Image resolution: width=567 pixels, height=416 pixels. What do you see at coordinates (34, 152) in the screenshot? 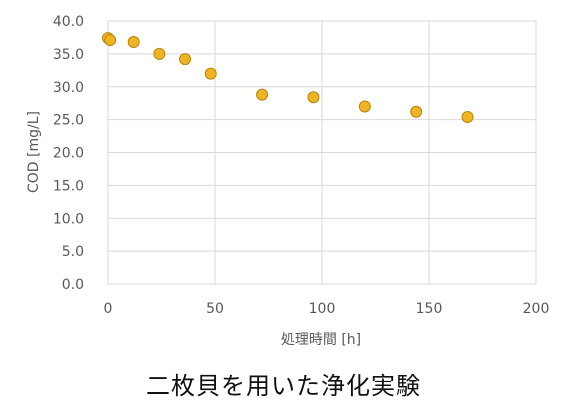
I see `y-axis-title: COD [mg/L]` at bounding box center [34, 152].